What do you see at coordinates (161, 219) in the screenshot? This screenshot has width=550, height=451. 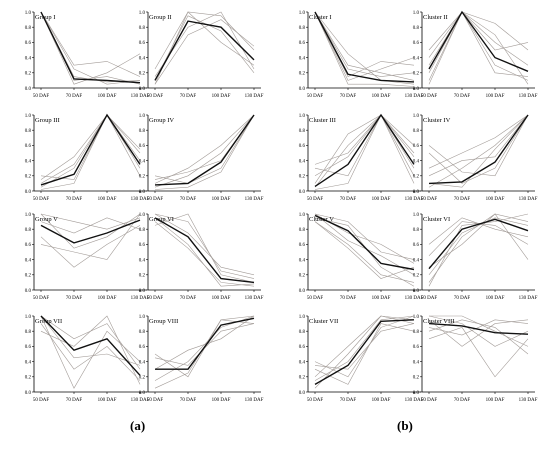 I see `panel-title: Group VI` at bounding box center [161, 219].